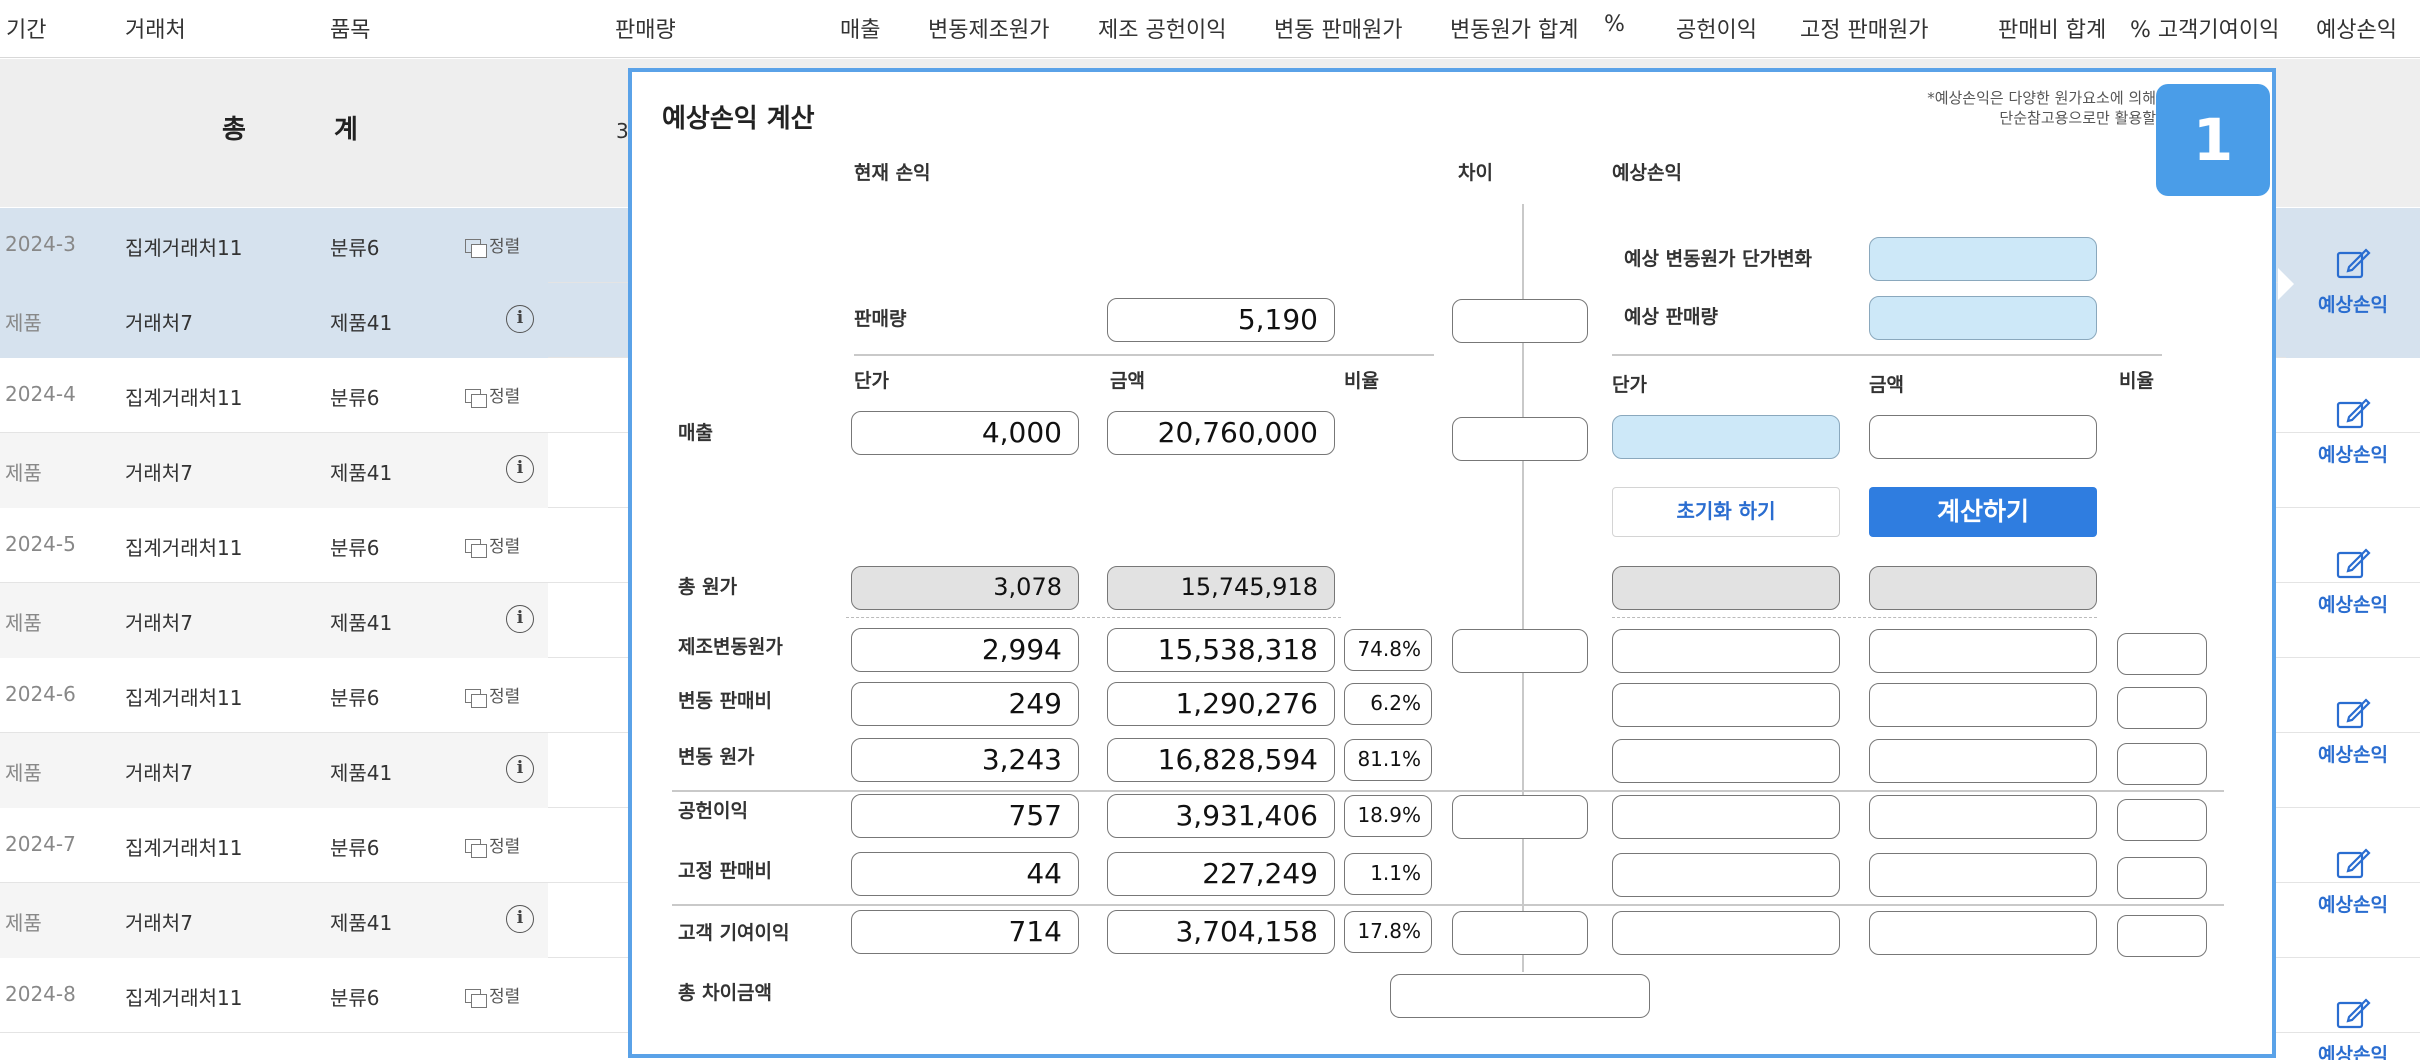 The image size is (2420, 1060). What do you see at coordinates (350, 30) in the screenshot?
I see `header-item: 품목` at bounding box center [350, 30].